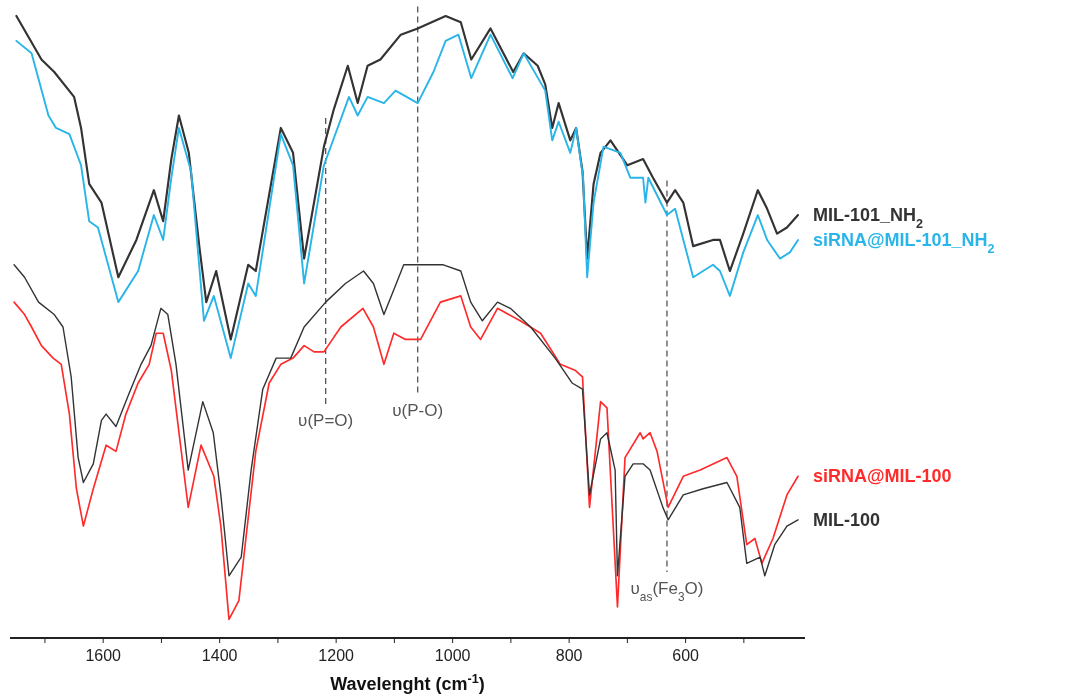 The image size is (1087, 700). I want to click on ref-line-label: υ(P=O), so click(326, 421).